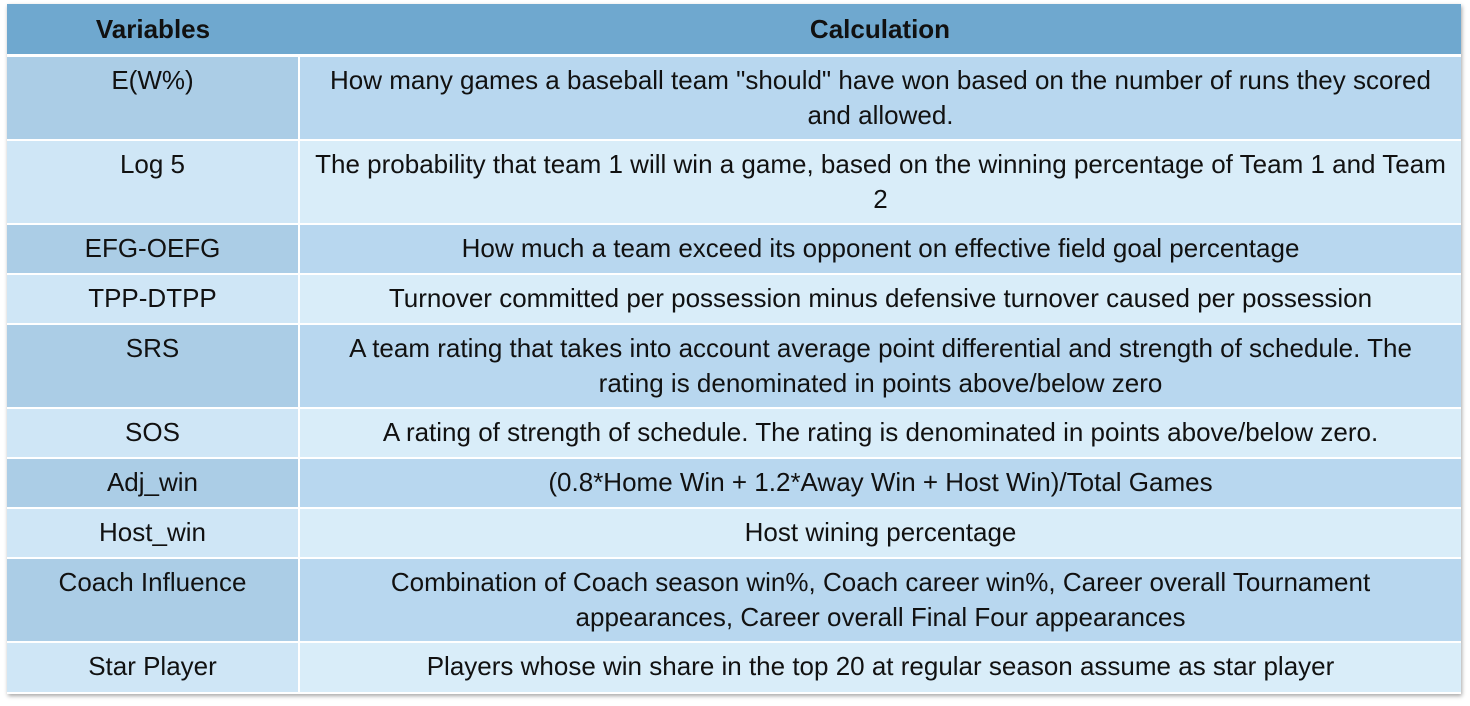 The width and height of the screenshot is (1470, 706). I want to click on header-calculation: Calculation, so click(880, 30).